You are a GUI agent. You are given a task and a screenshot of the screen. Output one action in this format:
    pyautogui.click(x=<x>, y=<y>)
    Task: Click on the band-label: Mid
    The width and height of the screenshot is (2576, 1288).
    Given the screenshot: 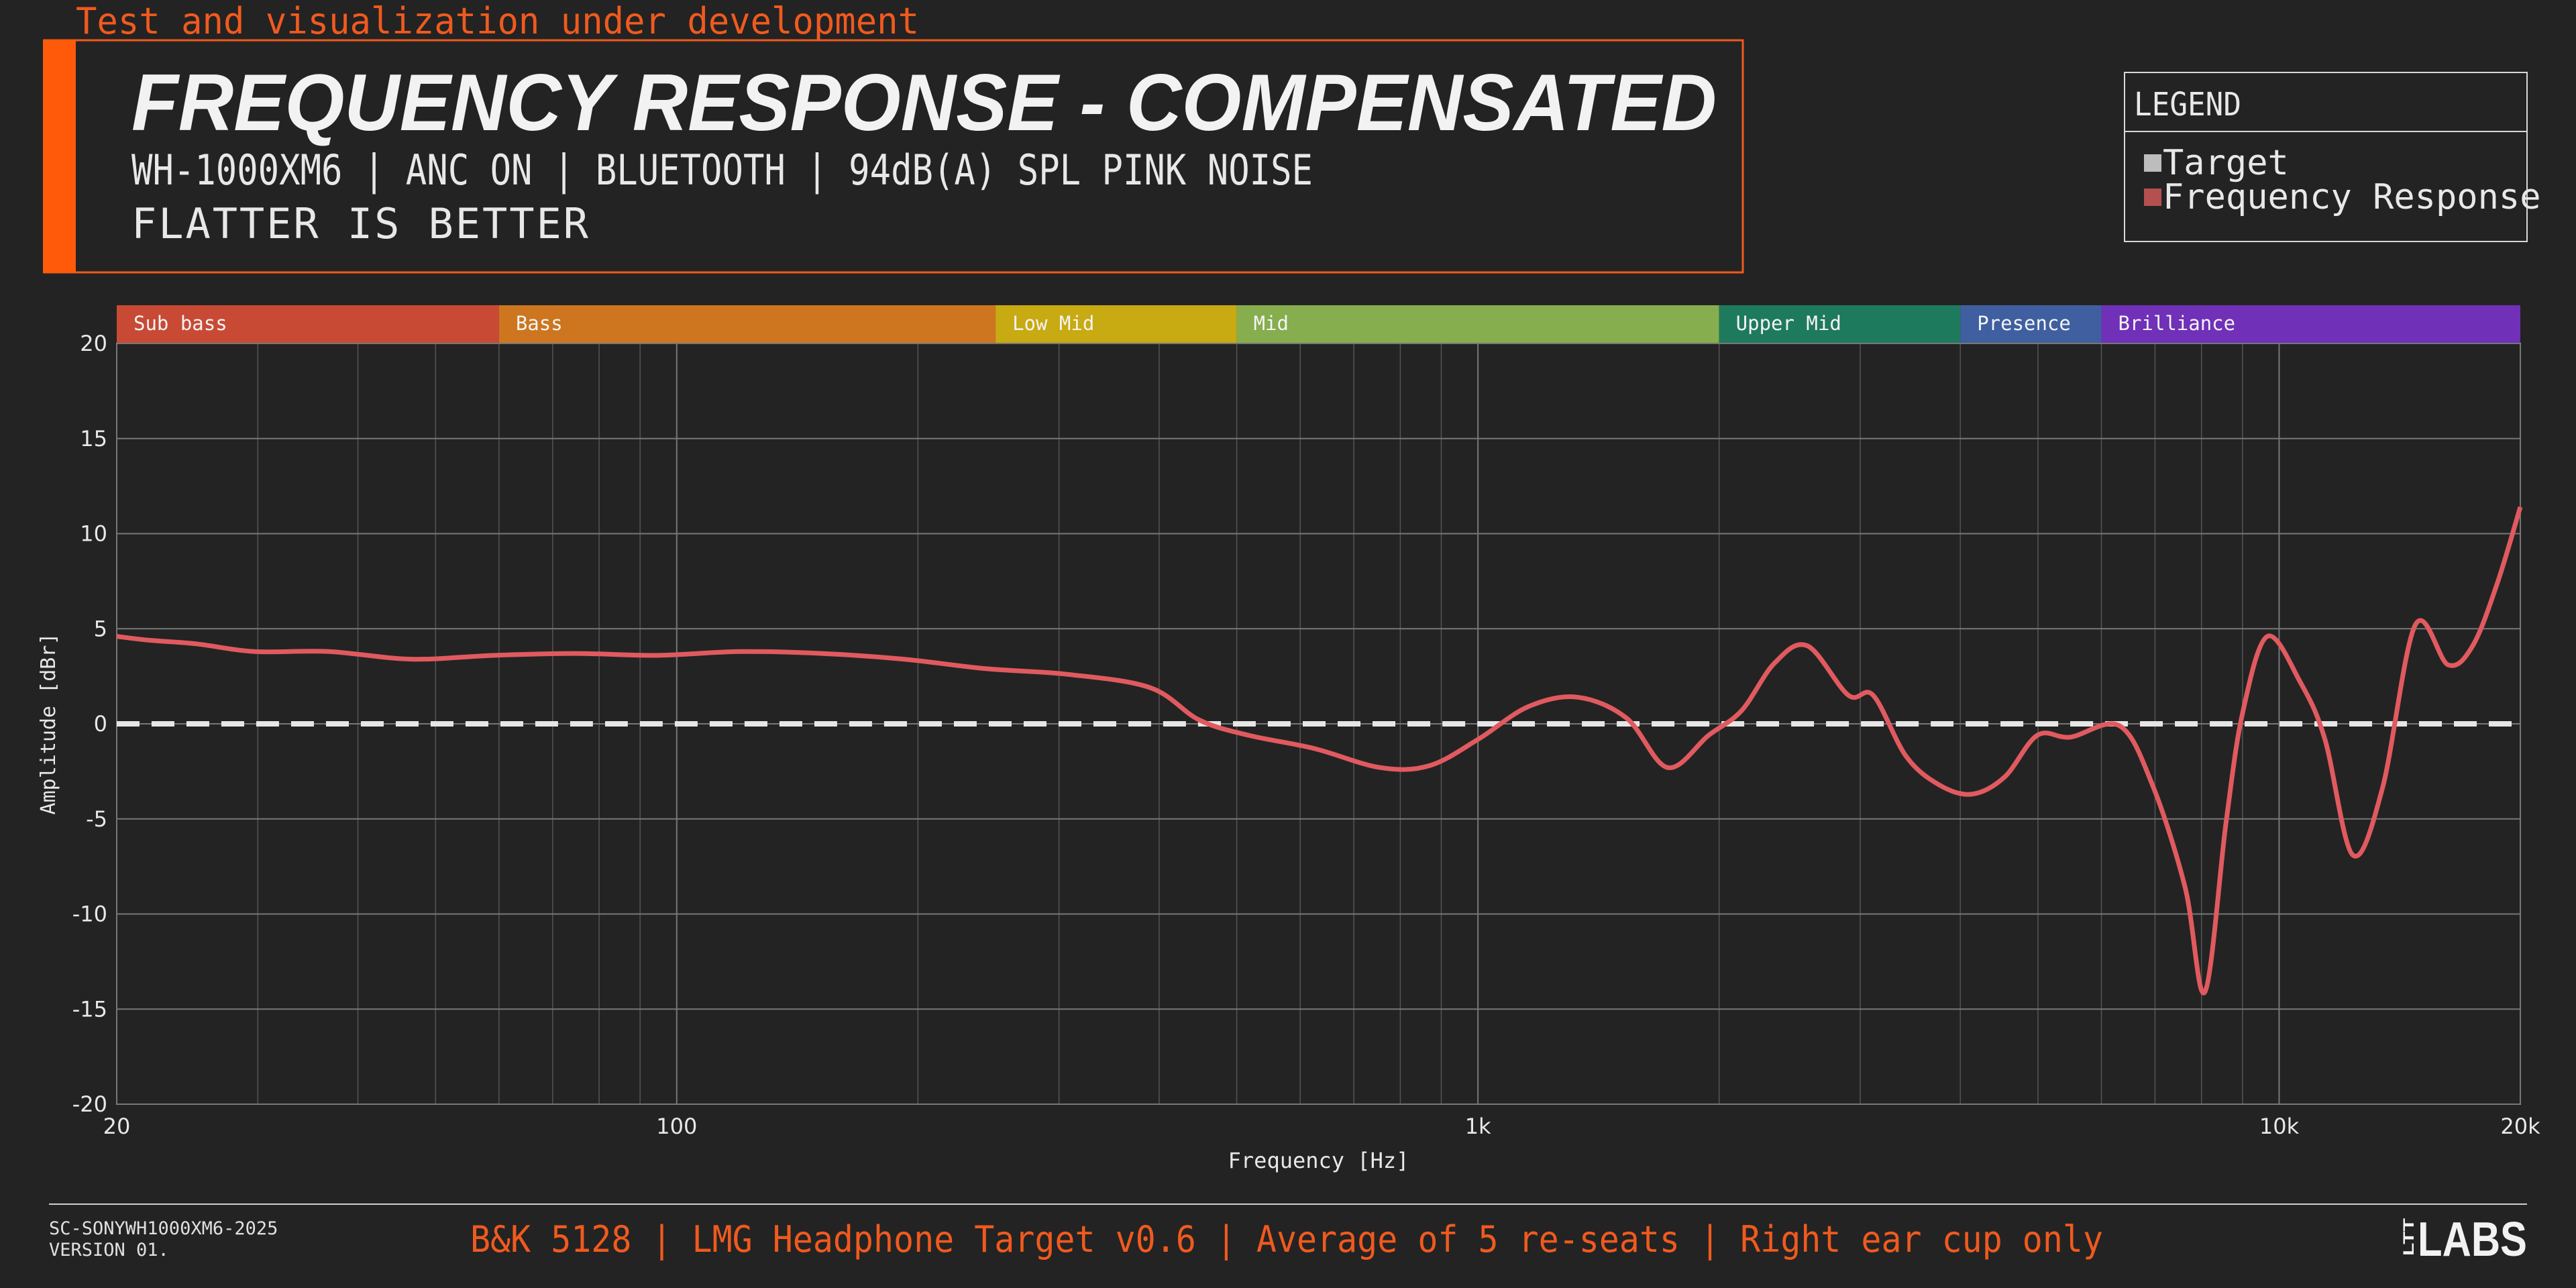 What is the action you would take?
    pyautogui.click(x=1271, y=323)
    